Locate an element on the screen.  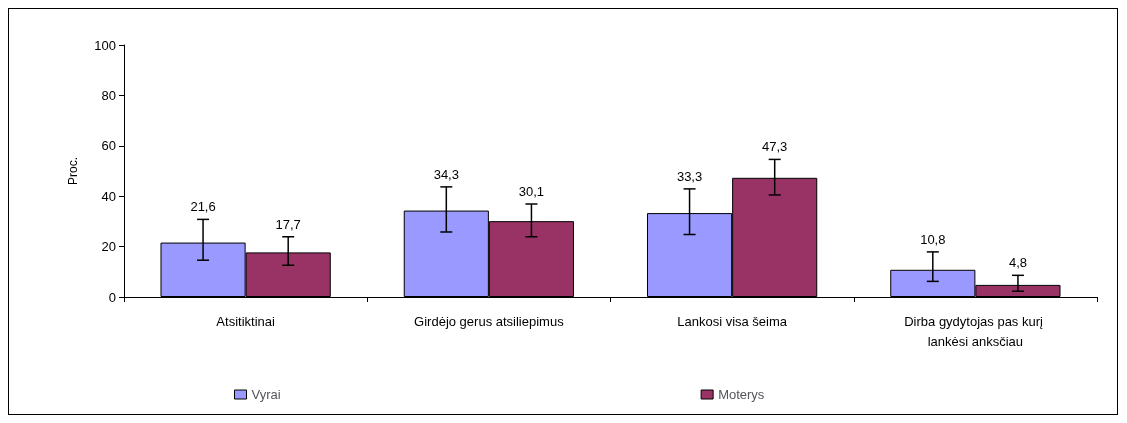
y-tick-label: 0 is located at coordinates (112, 297).